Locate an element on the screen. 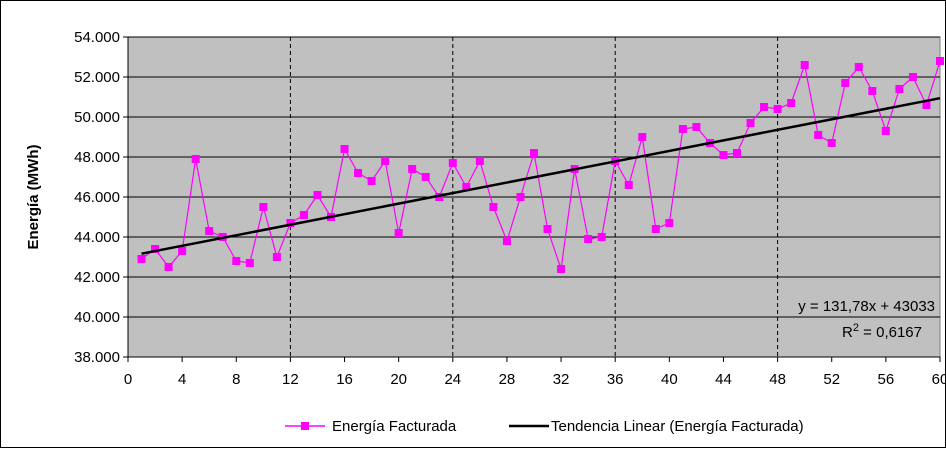  x-tick-label: 40 is located at coordinates (669, 379).